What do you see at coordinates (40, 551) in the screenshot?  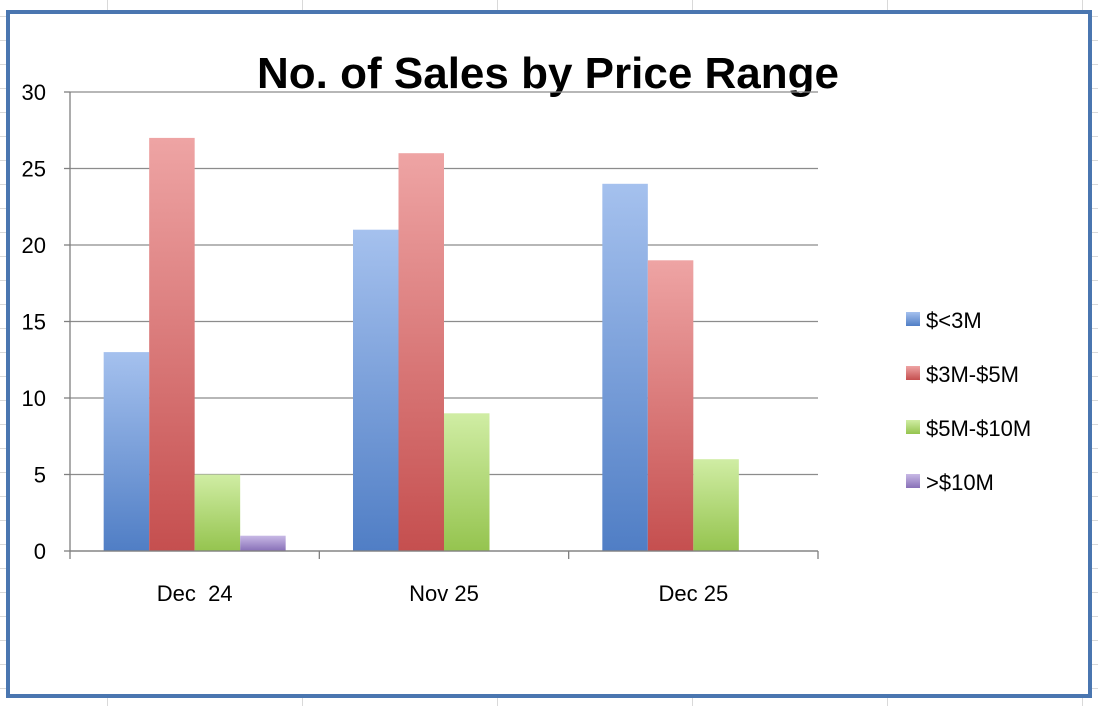 I see `y-tick-label: 0` at bounding box center [40, 551].